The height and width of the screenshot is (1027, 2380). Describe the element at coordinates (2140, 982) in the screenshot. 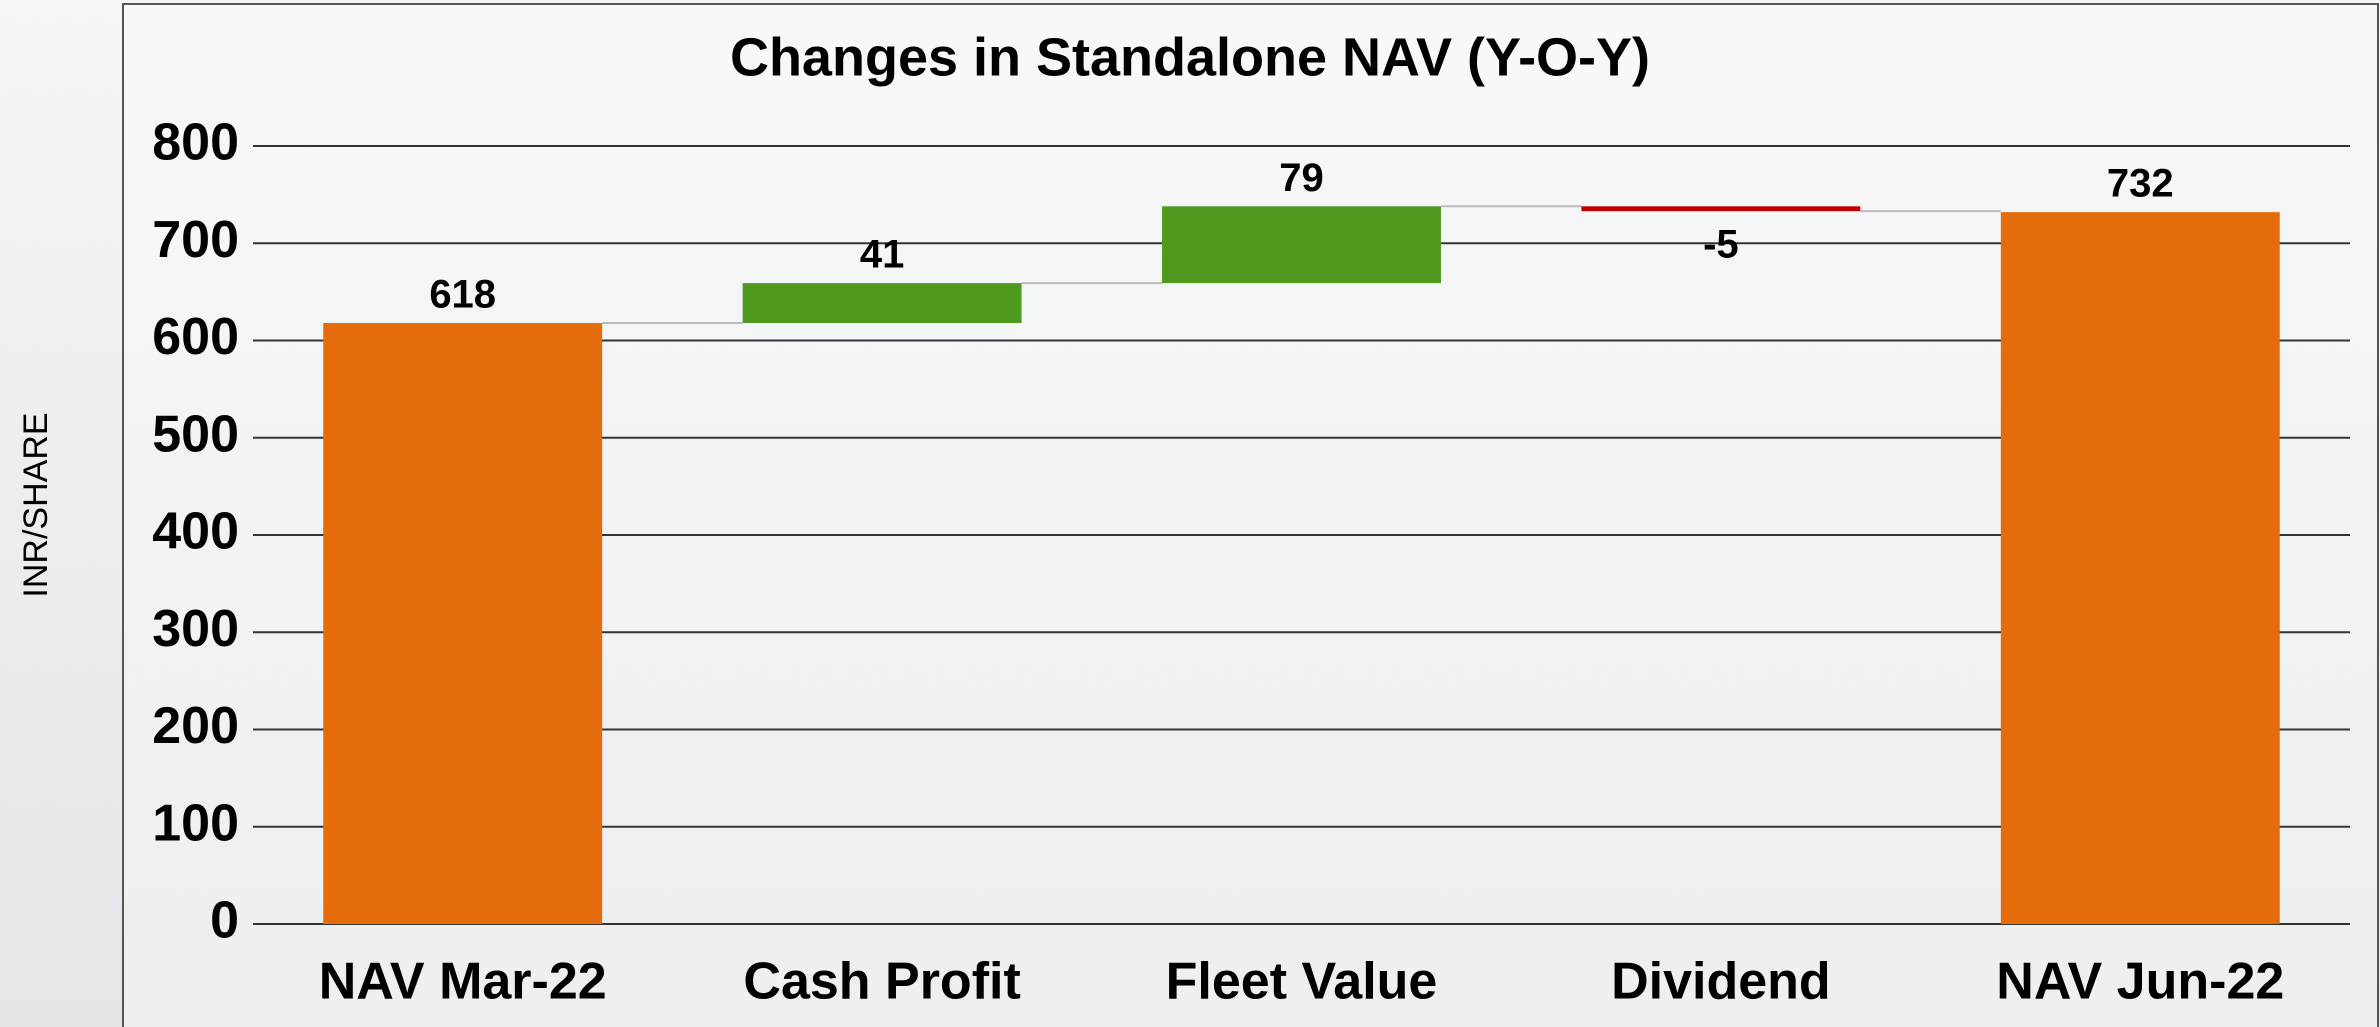

I see `x-tick-label: NAV Jun-22` at that location.